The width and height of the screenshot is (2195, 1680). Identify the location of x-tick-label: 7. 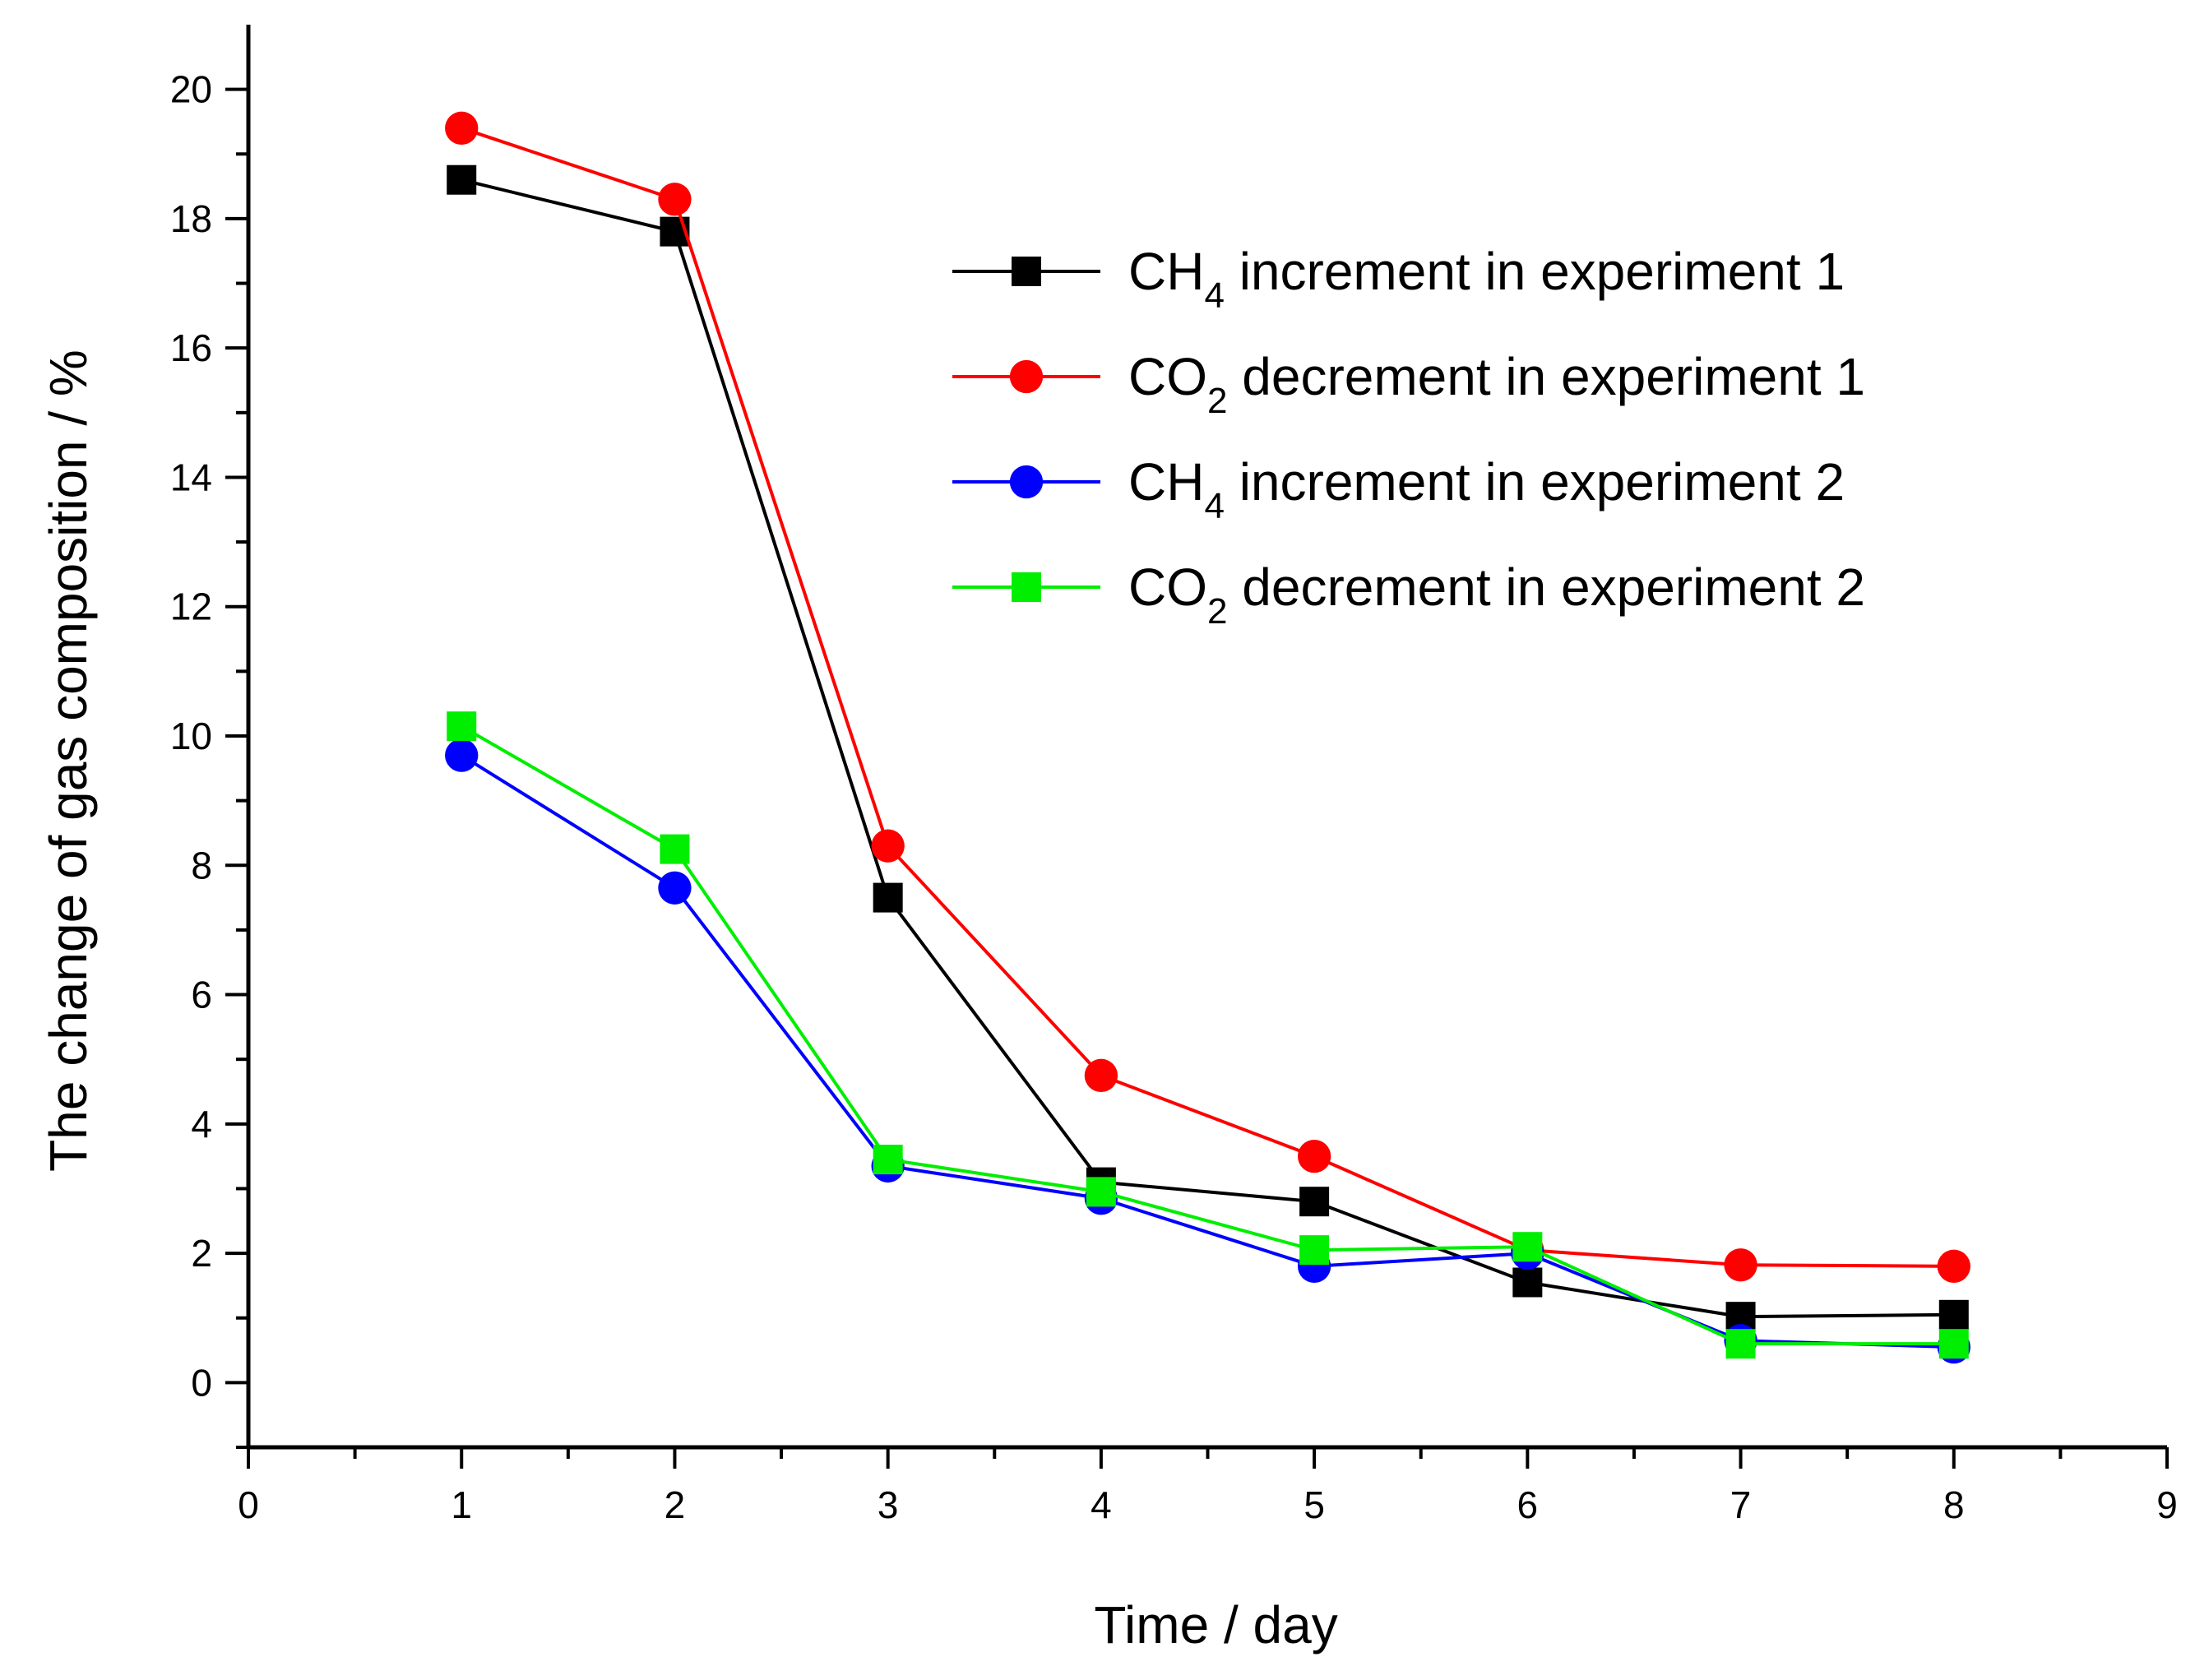
(1741, 1504).